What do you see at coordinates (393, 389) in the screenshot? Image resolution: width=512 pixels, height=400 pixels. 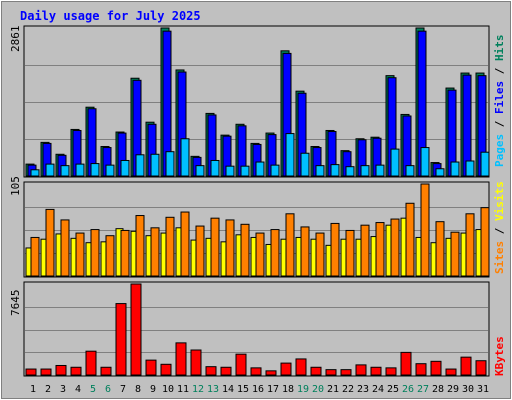 I see `x-tick-label: 25` at bounding box center [393, 389].